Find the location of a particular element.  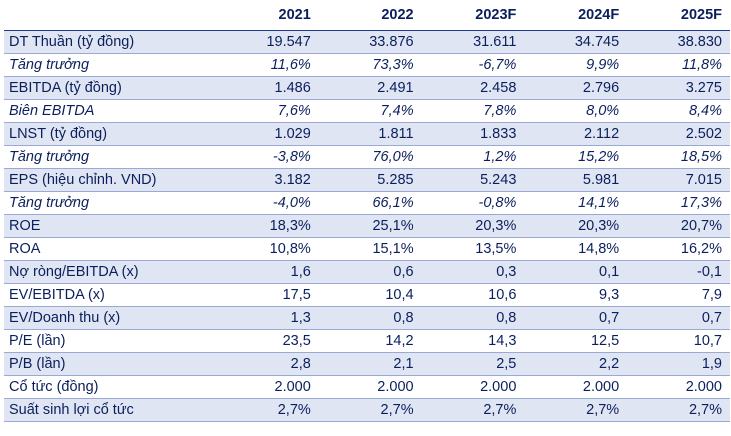

value-cell: 23,5 is located at coordinates (296, 341).